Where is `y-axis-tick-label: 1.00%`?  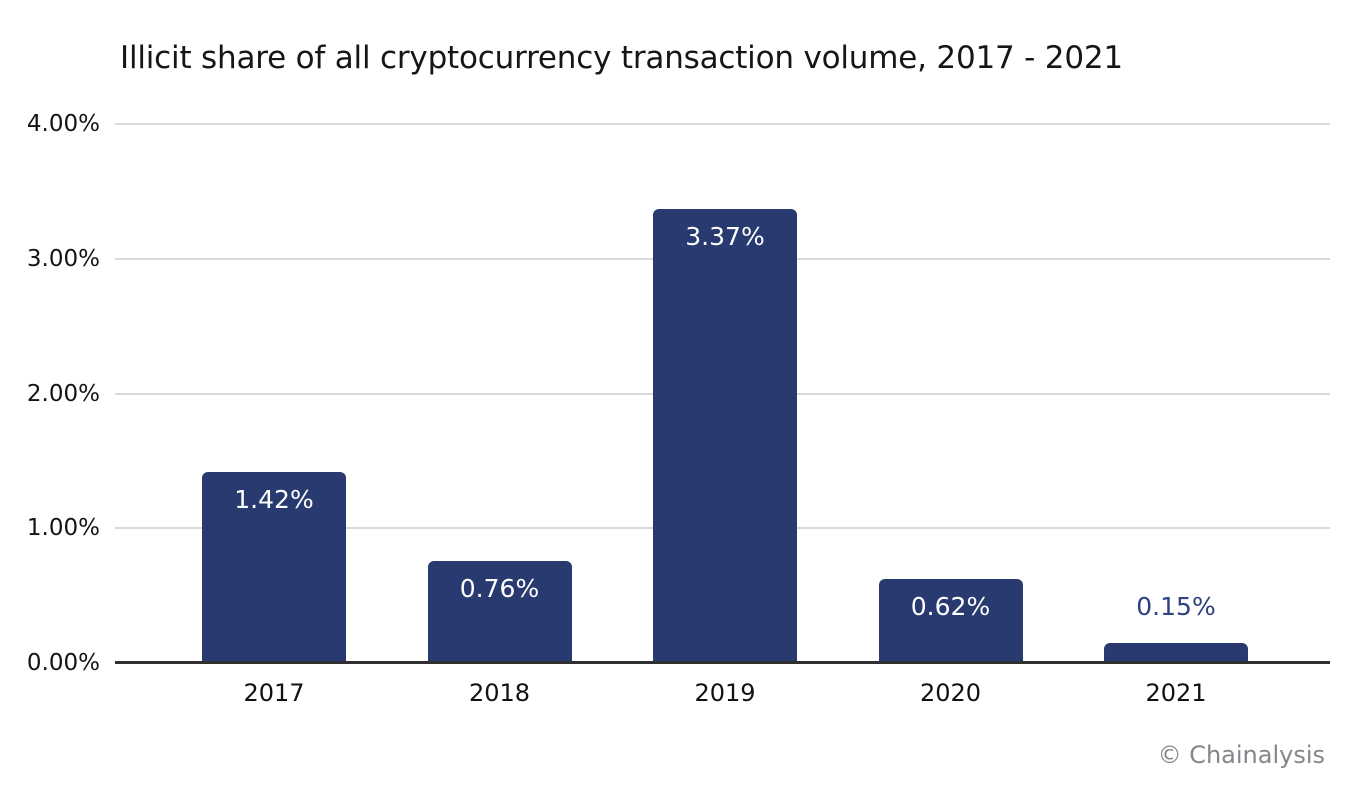
y-axis-tick-label: 1.00% is located at coordinates (63, 528).